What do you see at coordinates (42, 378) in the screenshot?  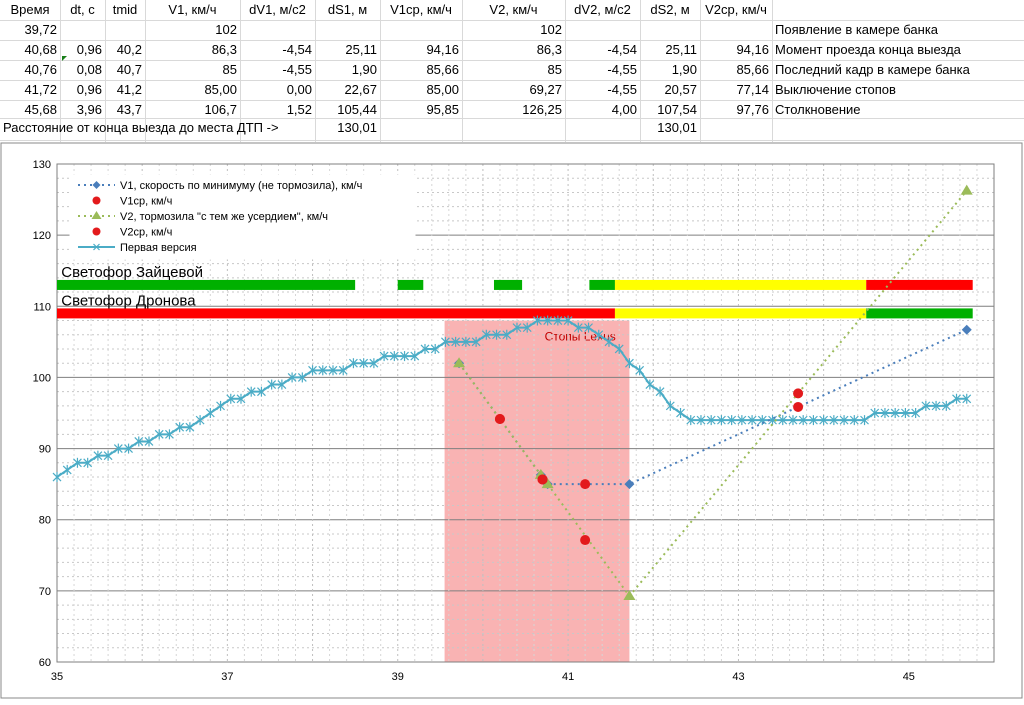 I see `y-tick-label: 100` at bounding box center [42, 378].